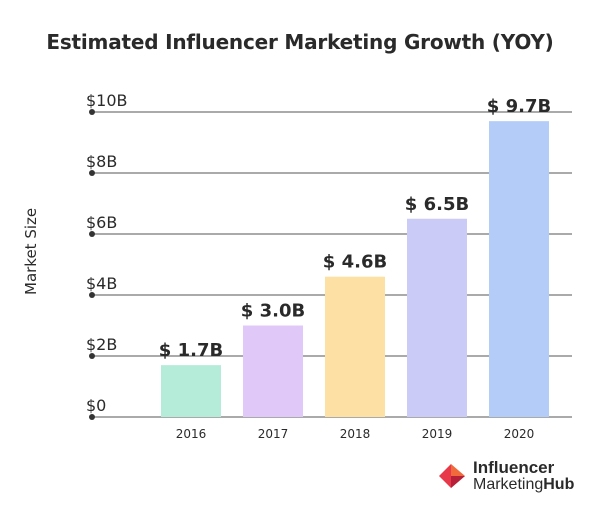  What do you see at coordinates (519, 106) in the screenshot?
I see `bar-value-label: $ 9.7B` at bounding box center [519, 106].